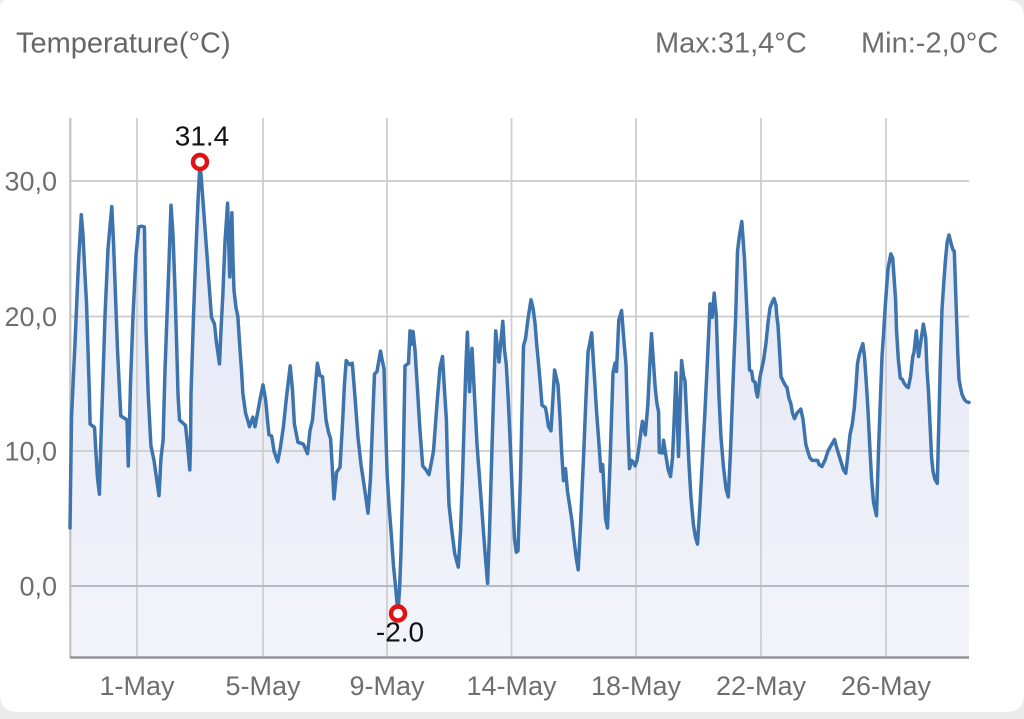 This screenshot has height=719, width=1024. I want to click on svg-text: 31.4, so click(202, 136).